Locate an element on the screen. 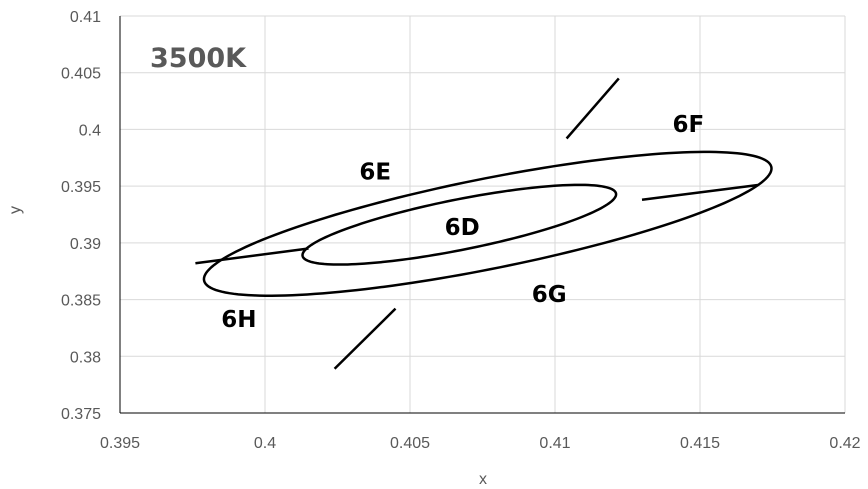  x-tick-label: 0.415 is located at coordinates (700, 443).